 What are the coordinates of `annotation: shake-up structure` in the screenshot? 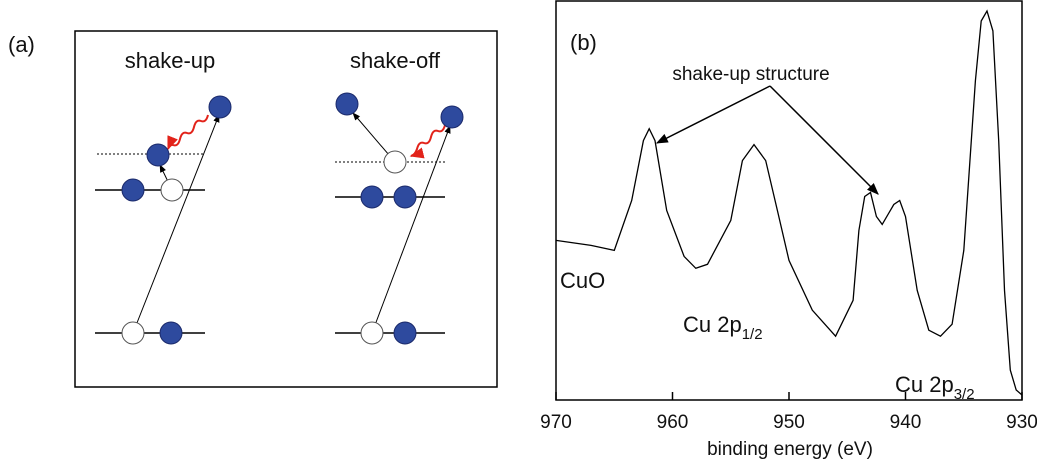 It's located at (750, 74).